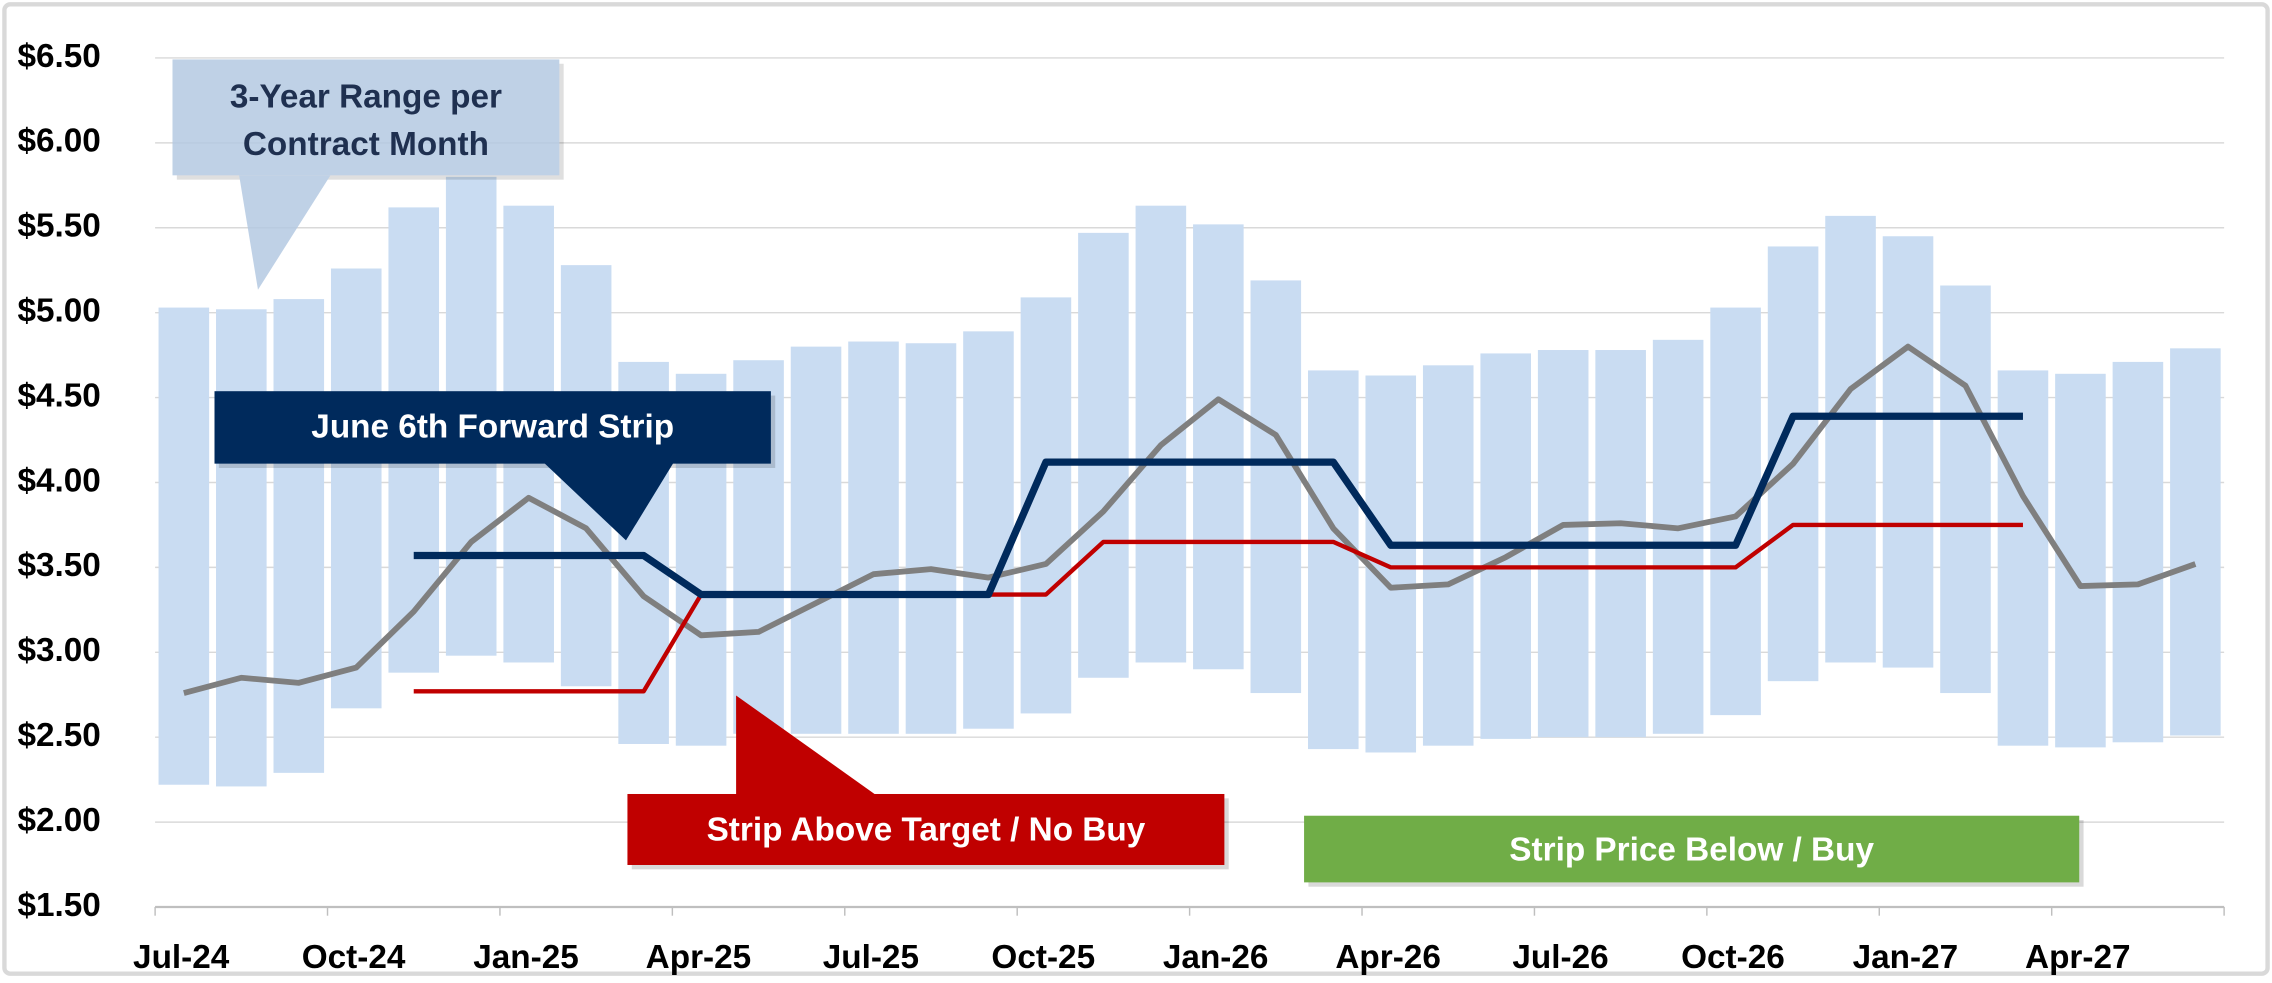  I want to click on x-tick-label: Jul-26, so click(1560, 957).